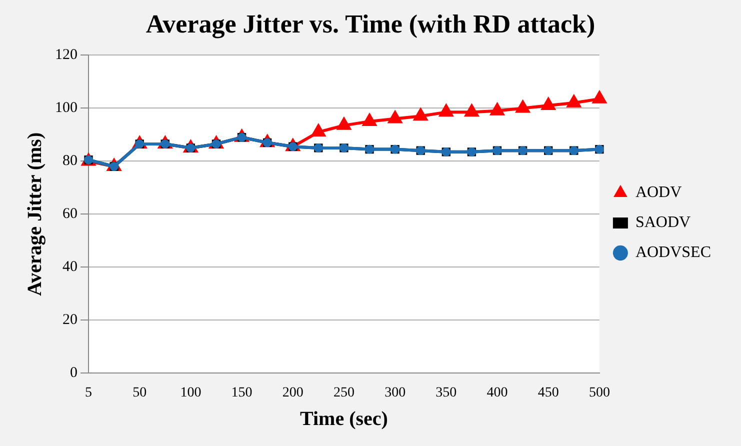  Describe the element at coordinates (344, 419) in the screenshot. I see `x-axis-title: Time (sec)` at that location.